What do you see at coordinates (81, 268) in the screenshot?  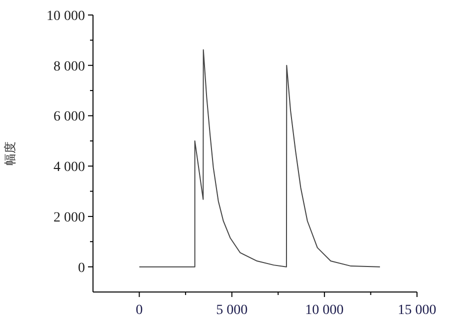 I see `y-tick-label: 0` at bounding box center [81, 268].